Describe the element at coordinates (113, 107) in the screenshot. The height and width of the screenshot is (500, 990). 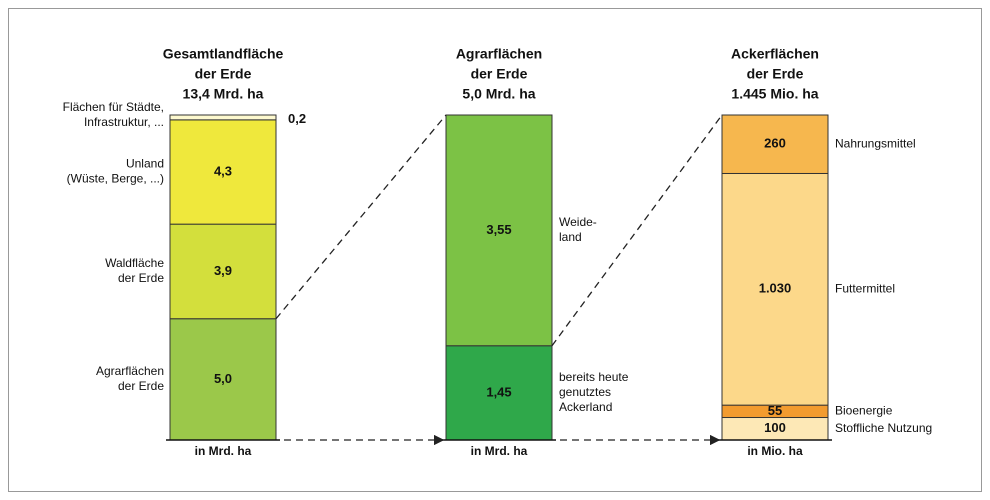
I see `legend-label: Flächen für Städte,` at that location.